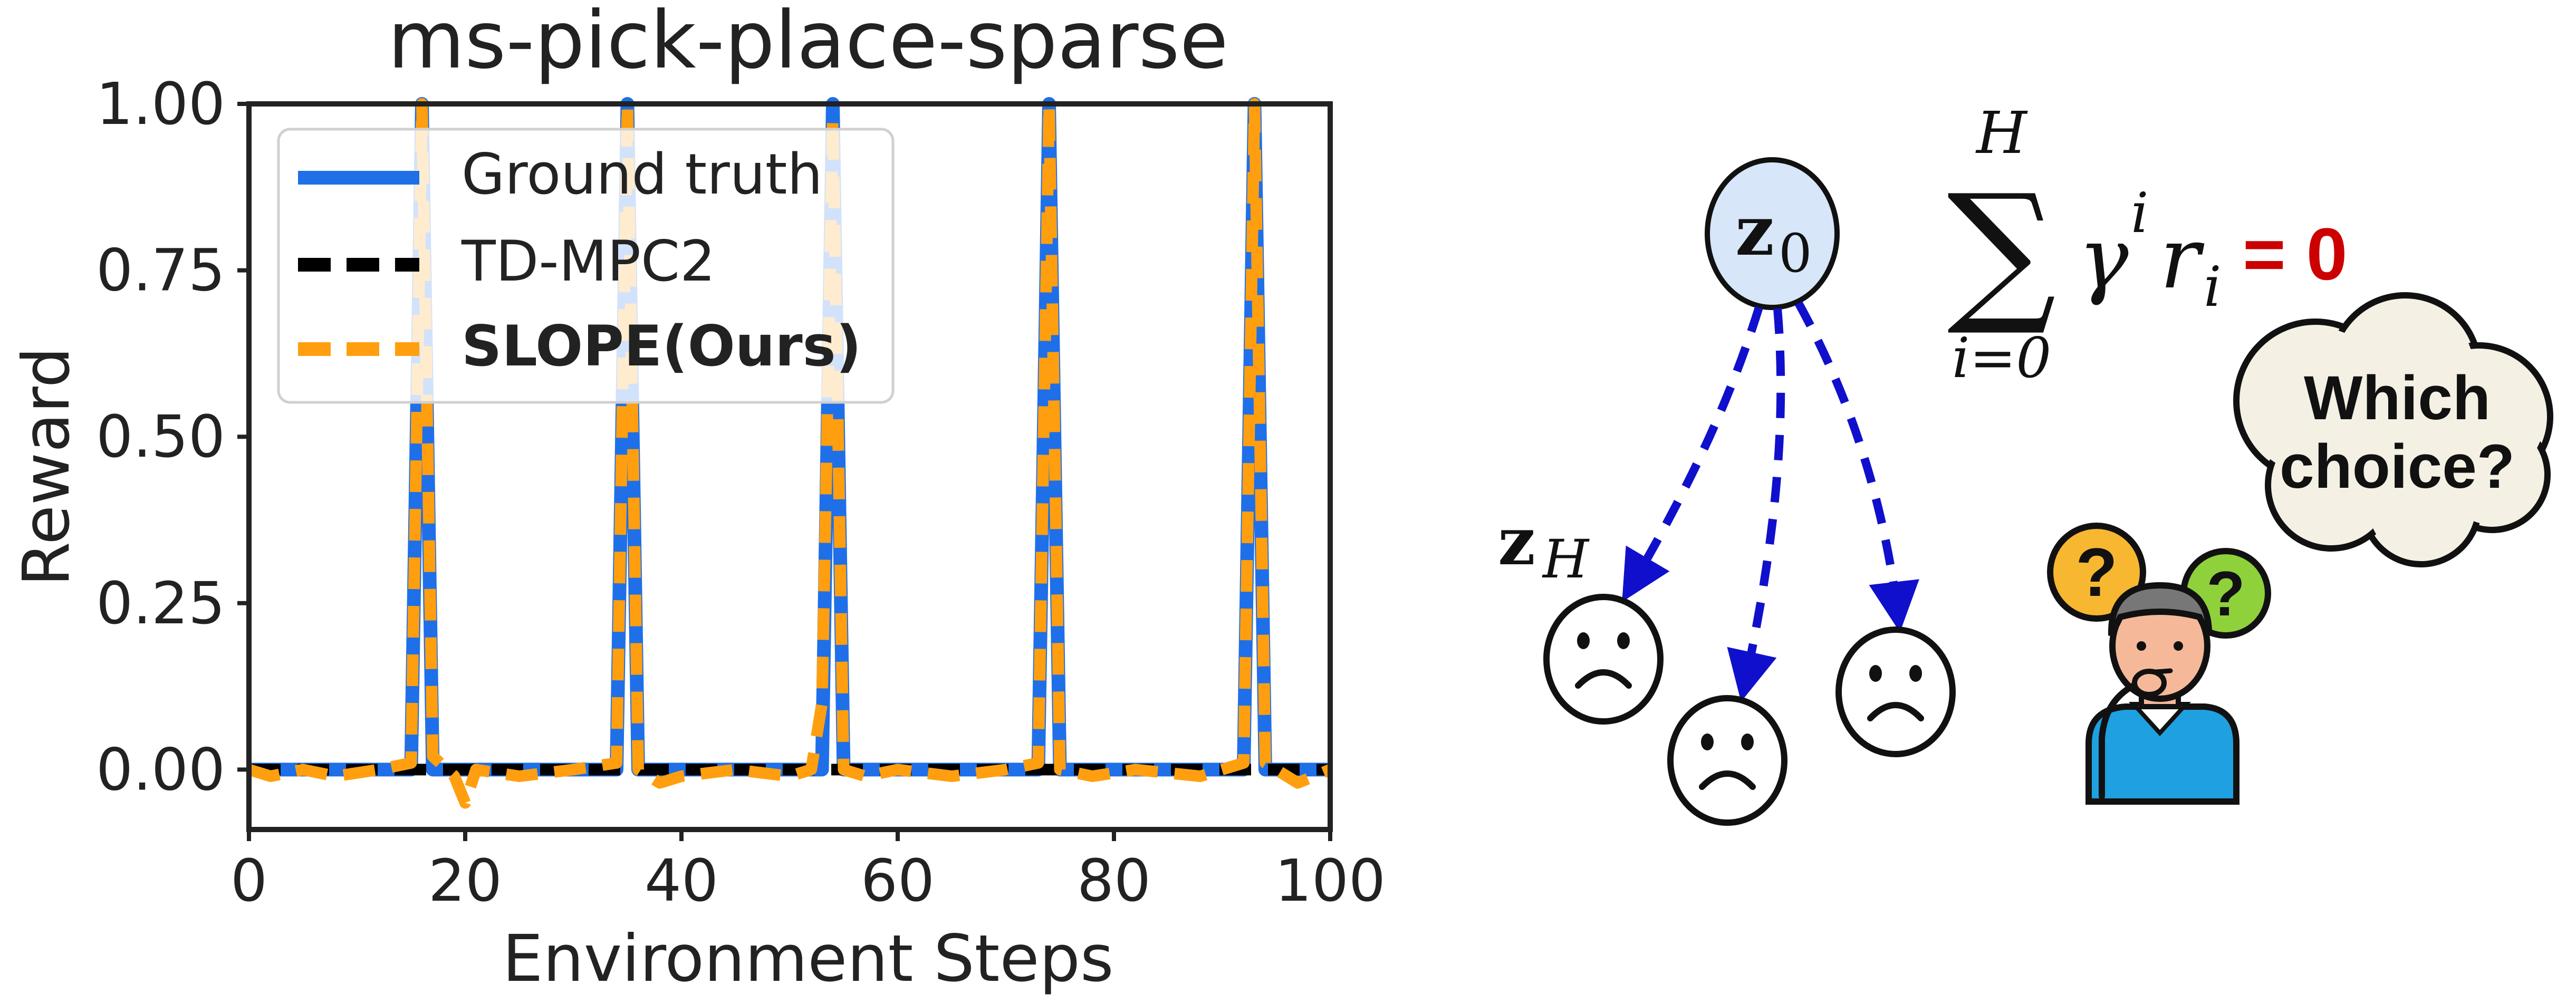  I want to click on return-sum-formula: H ∑ i=0 γ i r i = 0, so click(2147, 245).